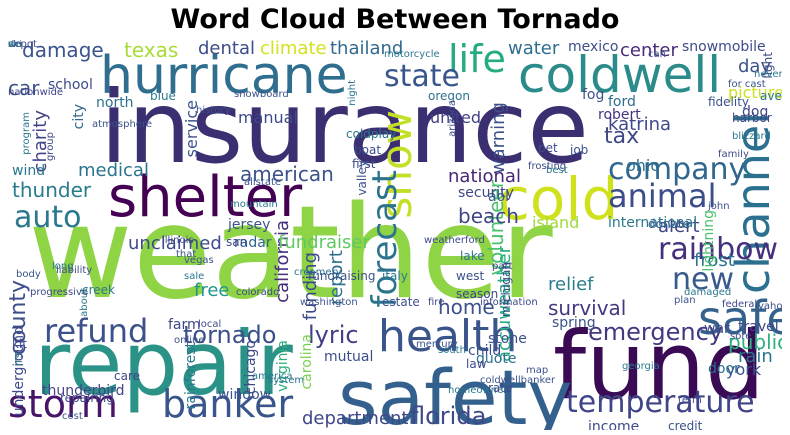 The image size is (790, 435). I want to click on word-san: san, so click(237, 242).